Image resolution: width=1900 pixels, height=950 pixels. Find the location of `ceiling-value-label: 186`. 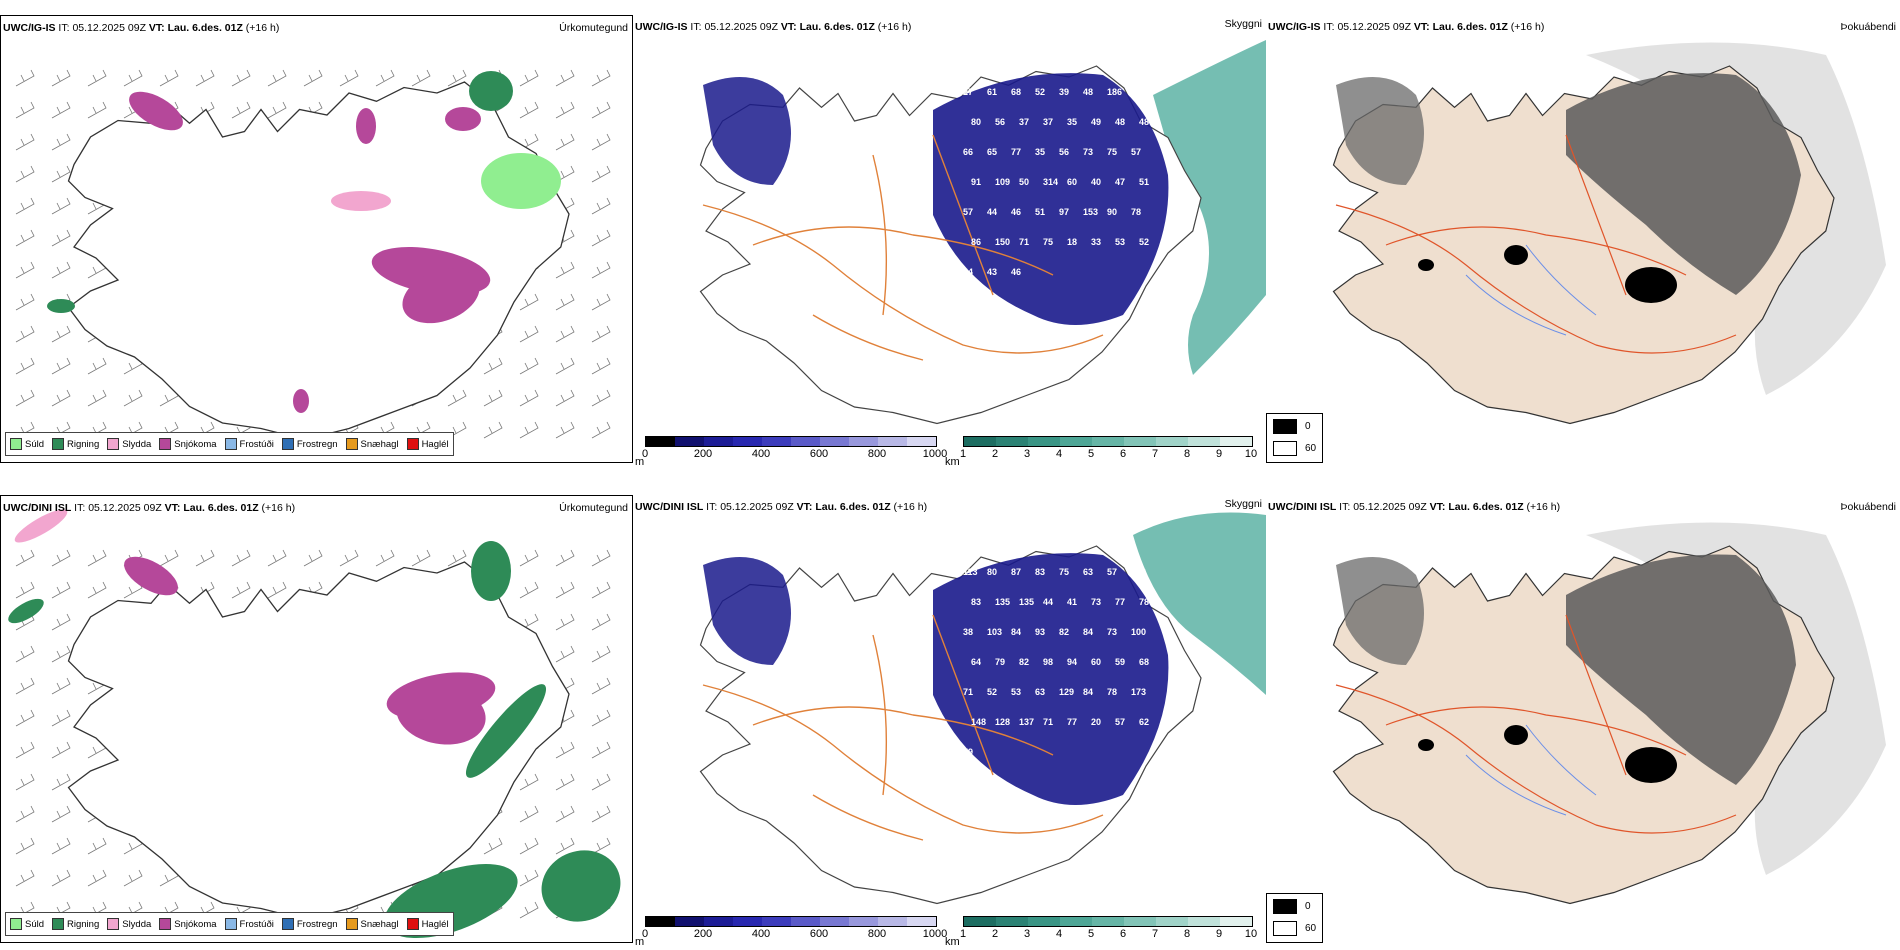

ceiling-value-label: 186 is located at coordinates (1114, 92).